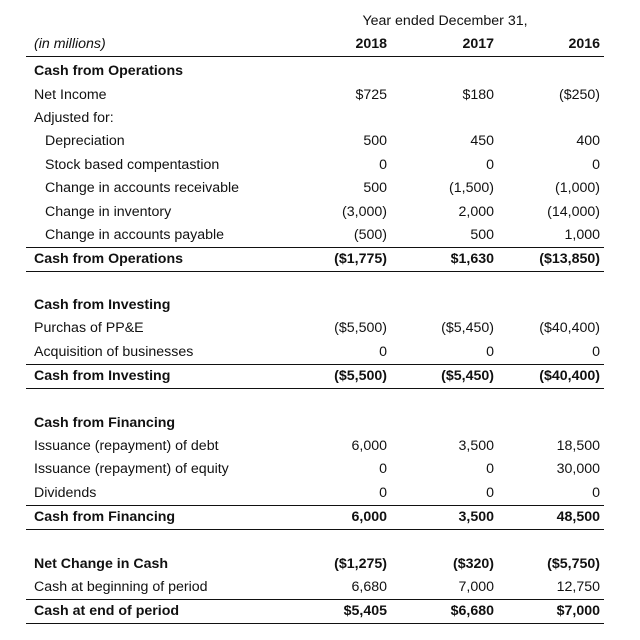 This screenshot has height=640, width=640. I want to click on year-header-2017: 2017, so click(478, 44).